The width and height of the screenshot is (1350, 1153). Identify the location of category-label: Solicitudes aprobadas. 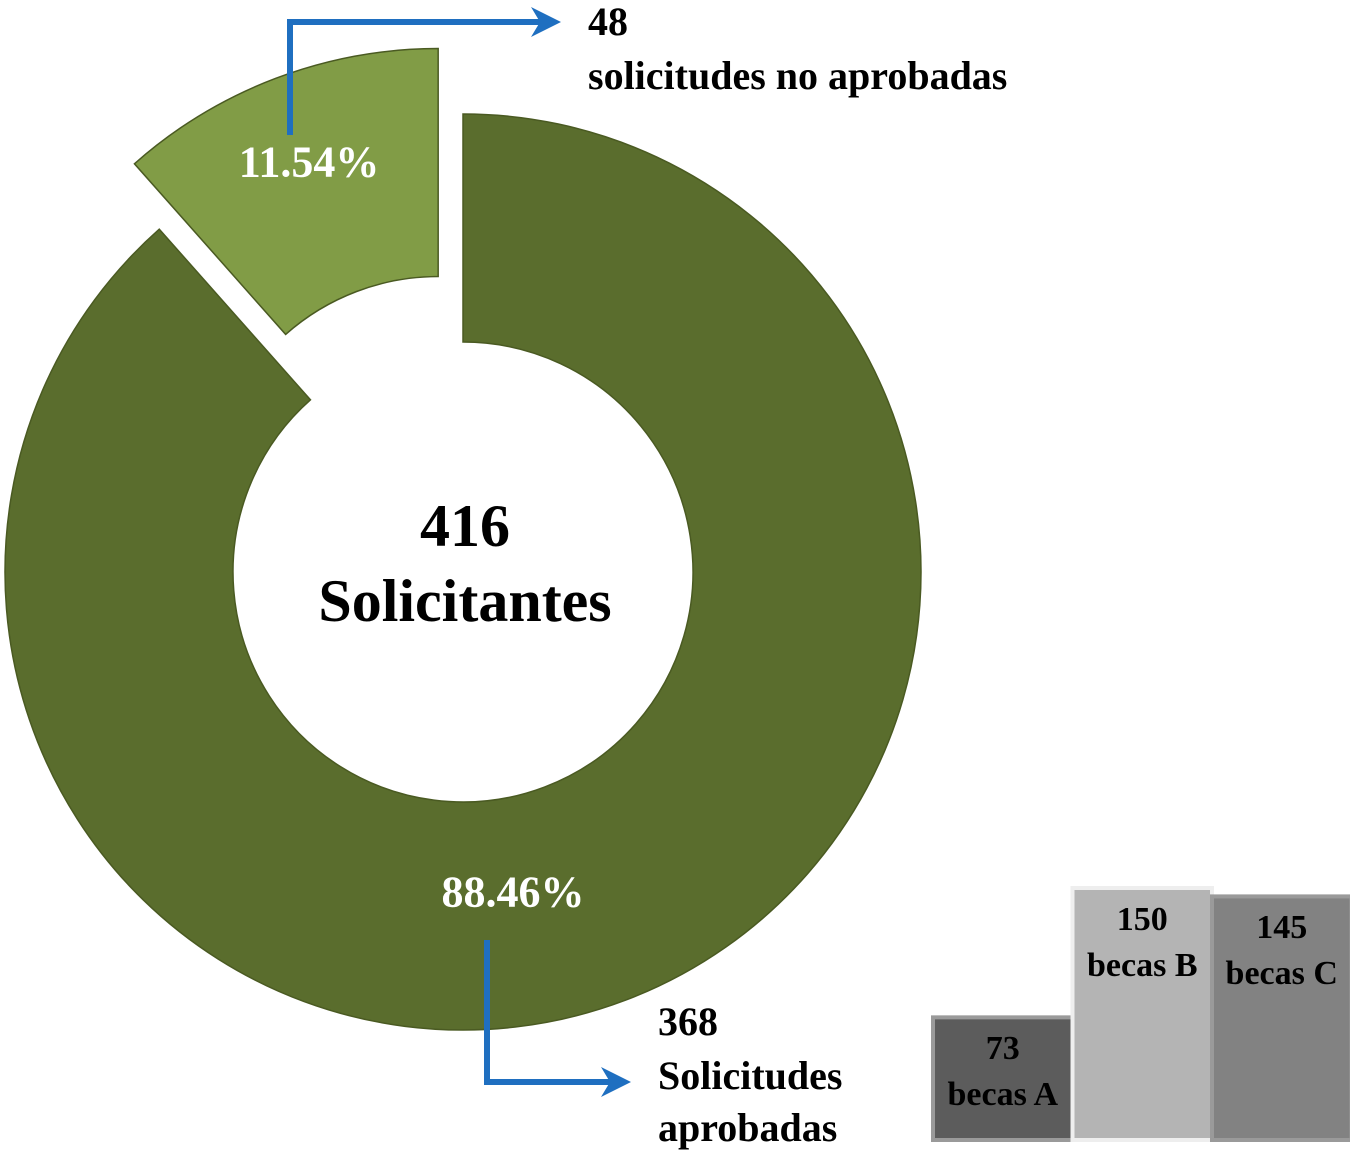
(750, 1101).